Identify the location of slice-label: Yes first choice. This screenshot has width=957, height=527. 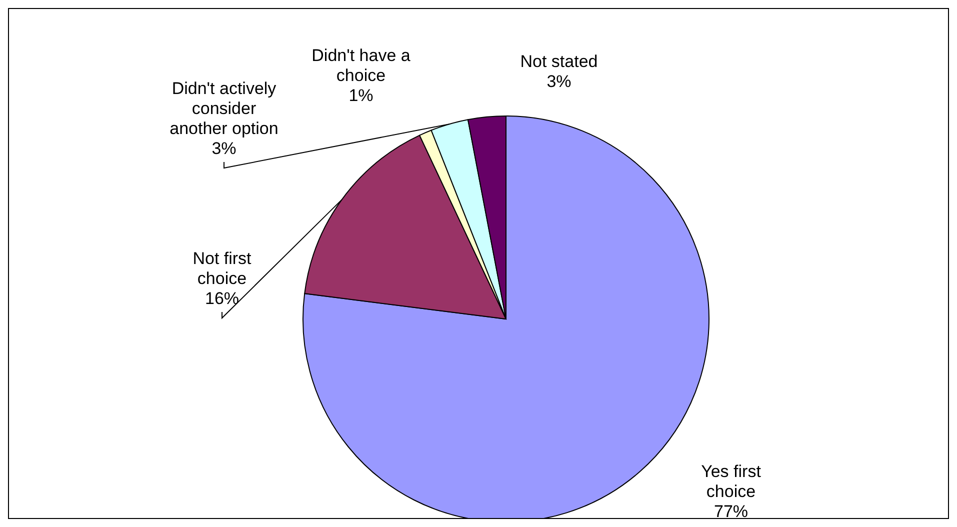
(731, 481).